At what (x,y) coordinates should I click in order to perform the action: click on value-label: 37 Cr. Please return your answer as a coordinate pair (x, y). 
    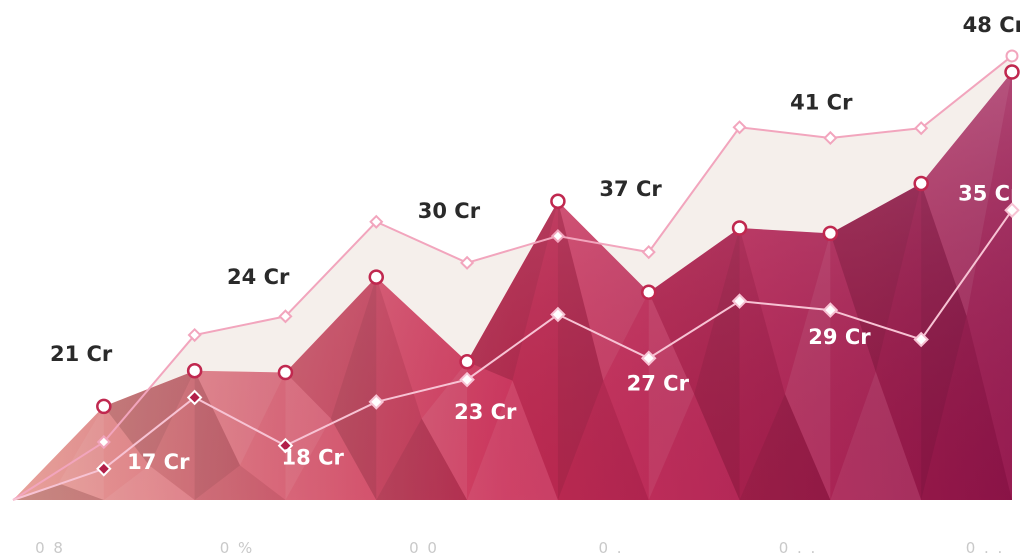
    Looking at the image, I should click on (630, 189).